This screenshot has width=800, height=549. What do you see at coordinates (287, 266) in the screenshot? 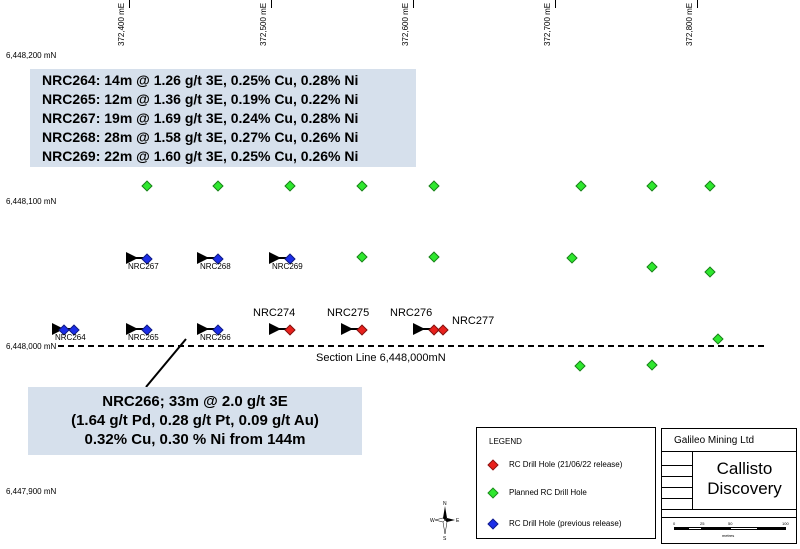
I see `hole-label: NRC269` at bounding box center [287, 266].